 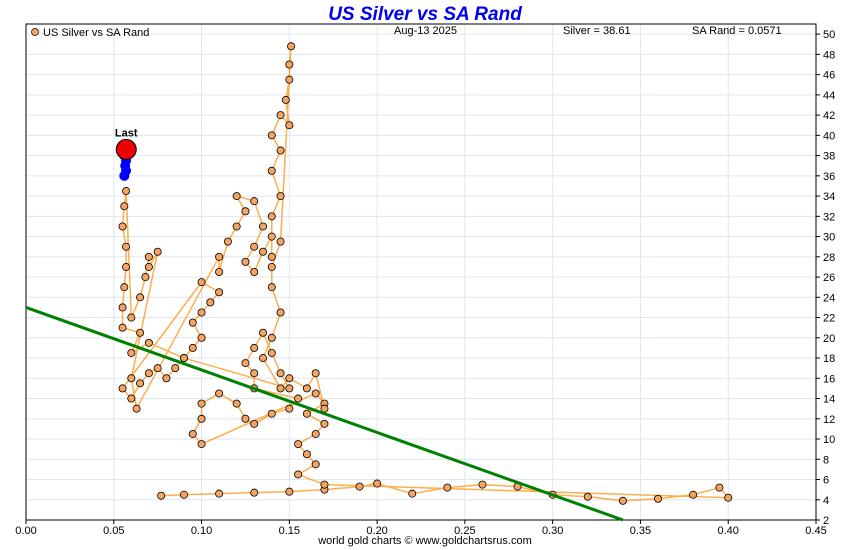 What do you see at coordinates (826, 481) in the screenshot?
I see `y-tick-label: 6` at bounding box center [826, 481].